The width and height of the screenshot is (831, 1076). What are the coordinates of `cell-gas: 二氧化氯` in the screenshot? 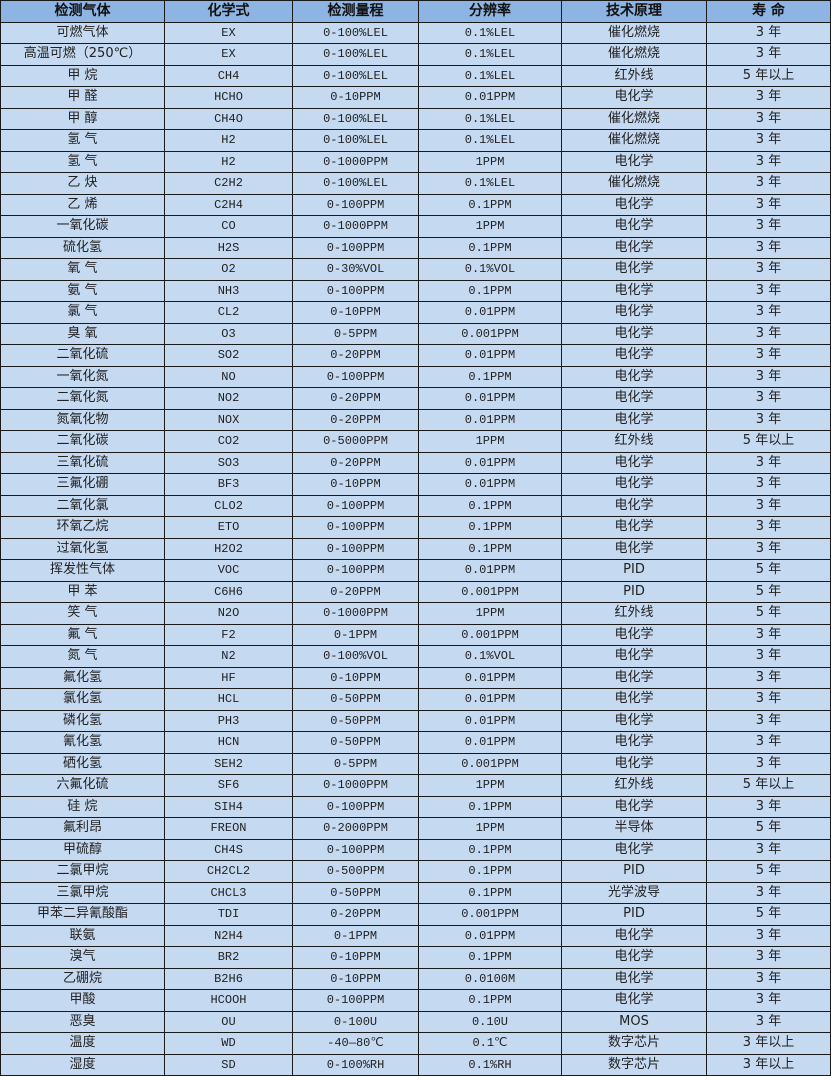 It's located at (82, 505).